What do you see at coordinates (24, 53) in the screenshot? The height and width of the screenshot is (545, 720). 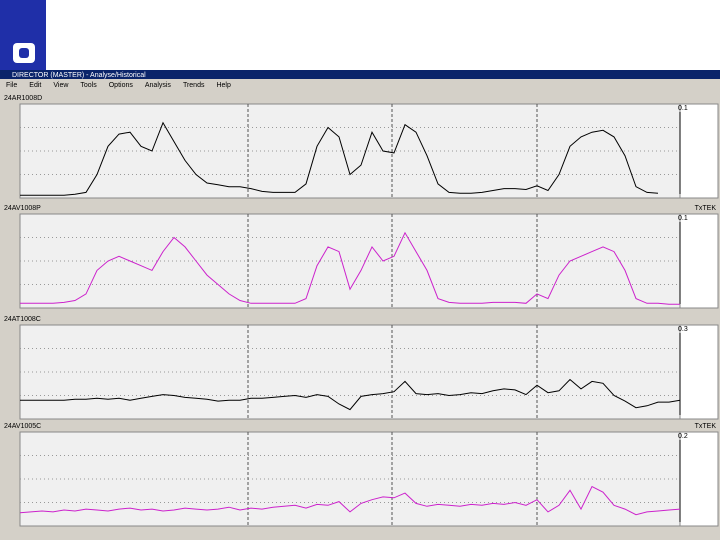 I see `logo-icon-inner` at bounding box center [24, 53].